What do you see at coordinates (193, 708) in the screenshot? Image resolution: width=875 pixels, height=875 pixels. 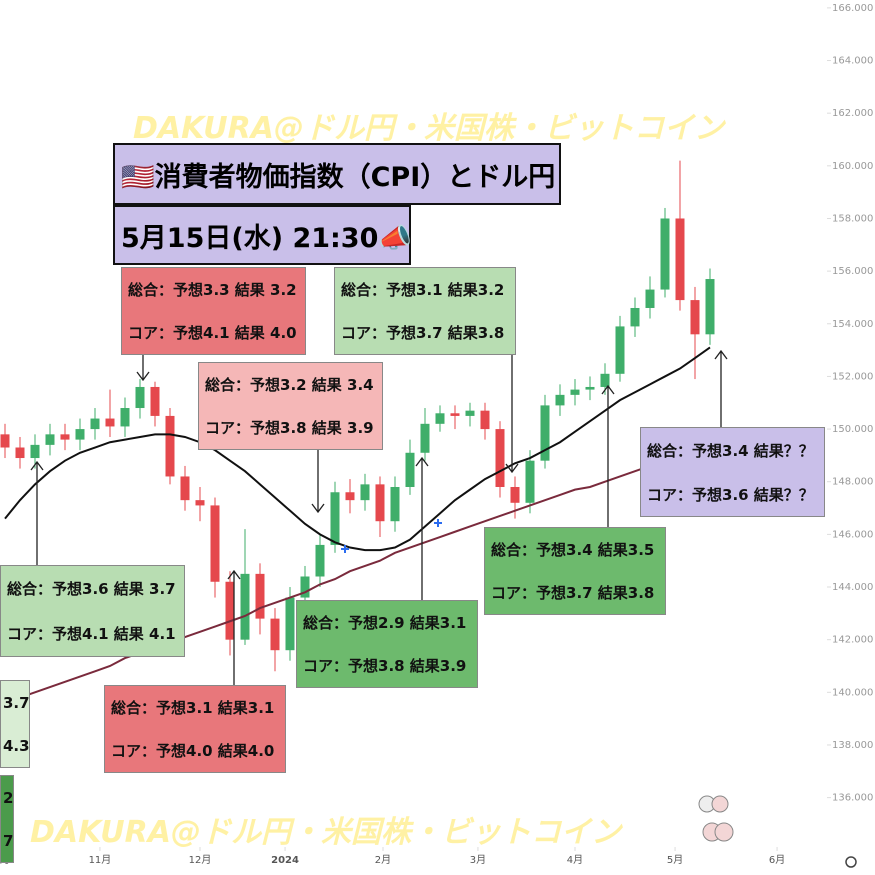 I see `annotation-line: 総合：予想3.1 結果3.1` at bounding box center [193, 708].